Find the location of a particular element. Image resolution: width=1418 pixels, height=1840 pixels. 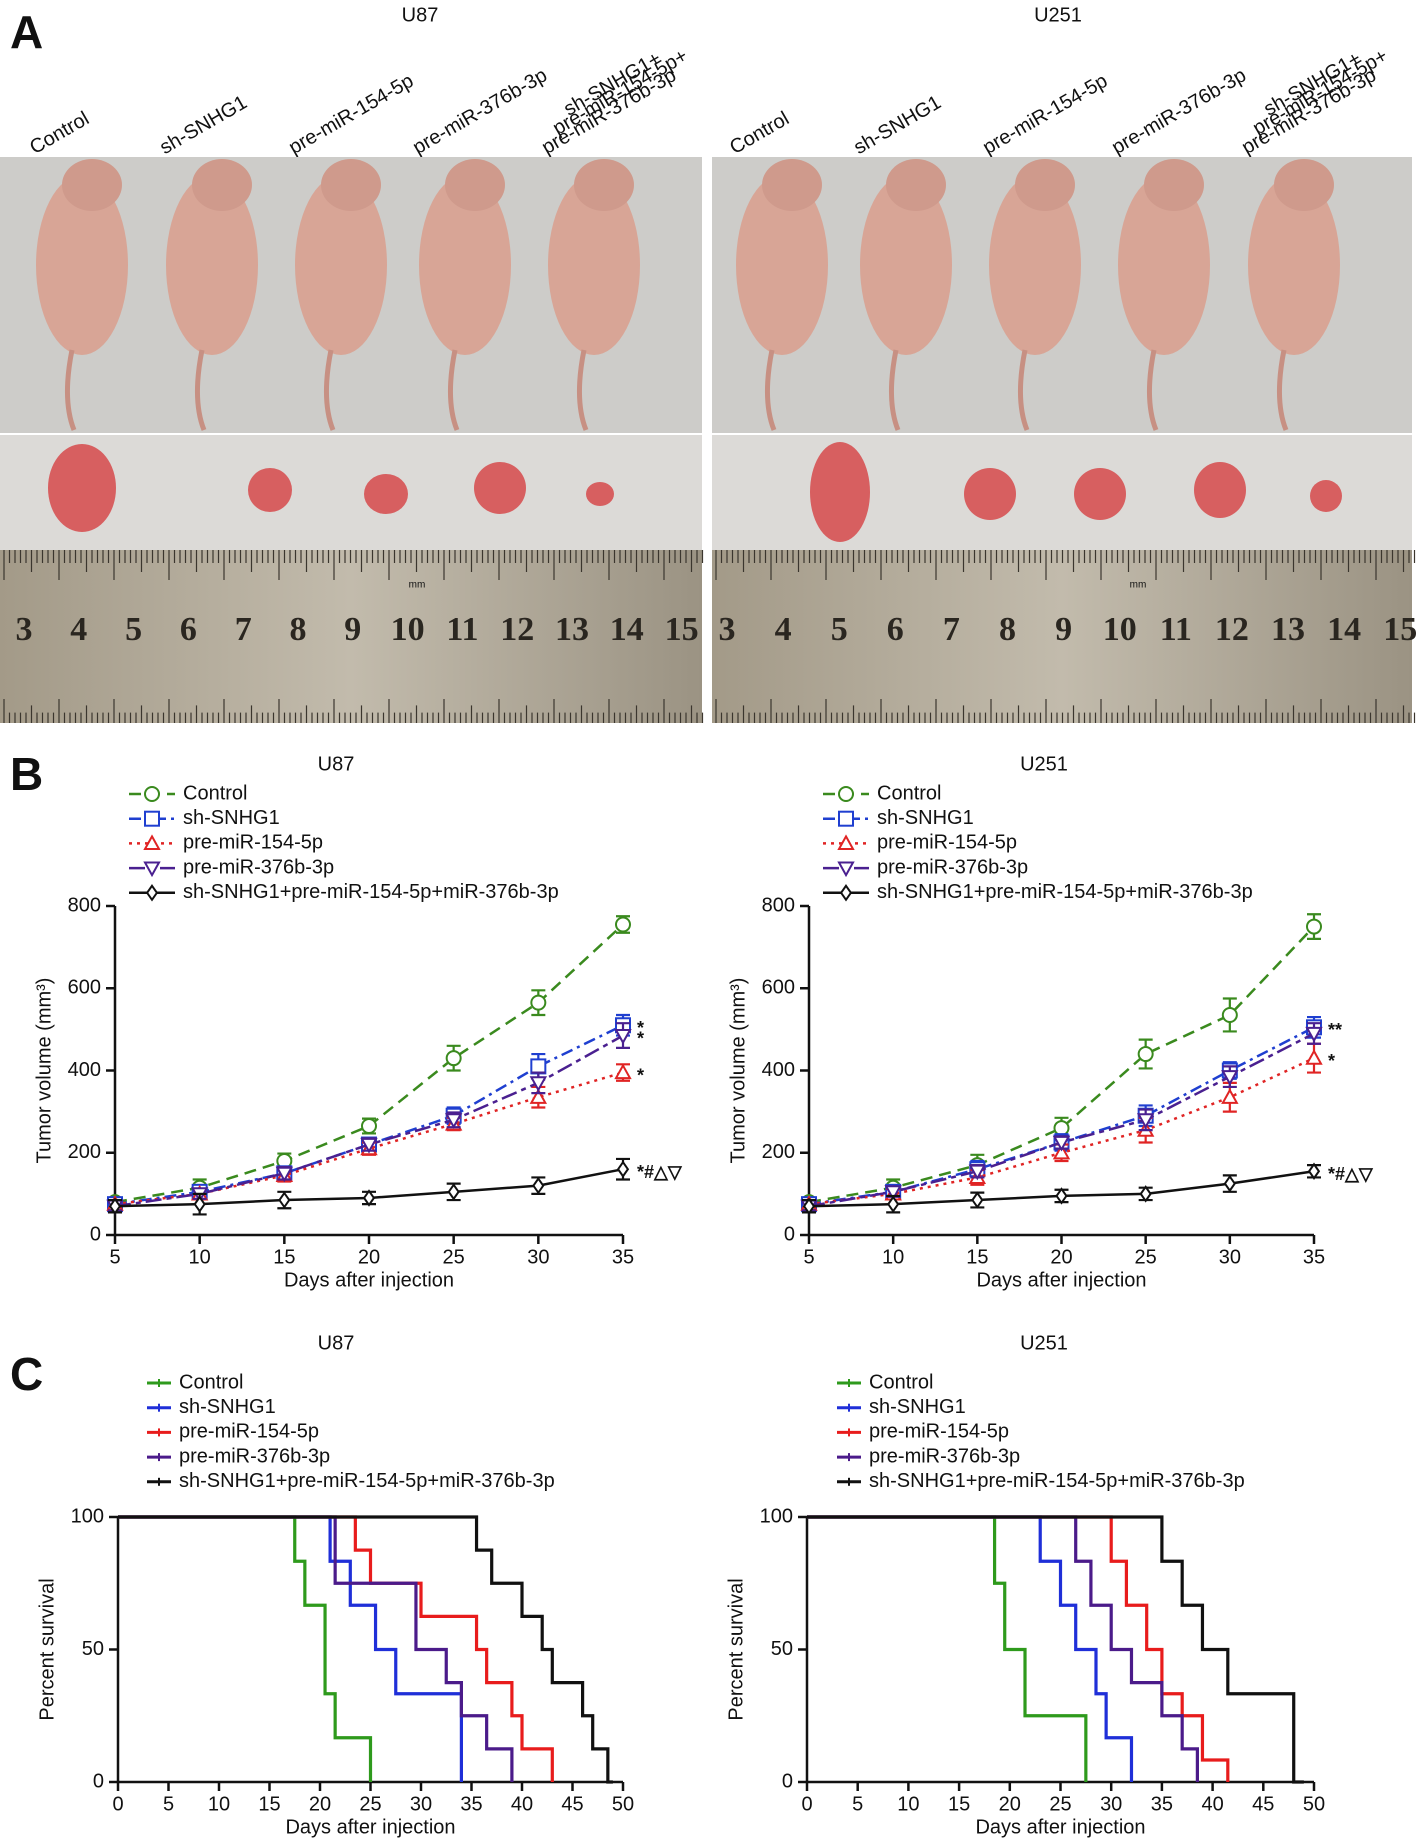

x-tick-label: 40 is located at coordinates (522, 1804).